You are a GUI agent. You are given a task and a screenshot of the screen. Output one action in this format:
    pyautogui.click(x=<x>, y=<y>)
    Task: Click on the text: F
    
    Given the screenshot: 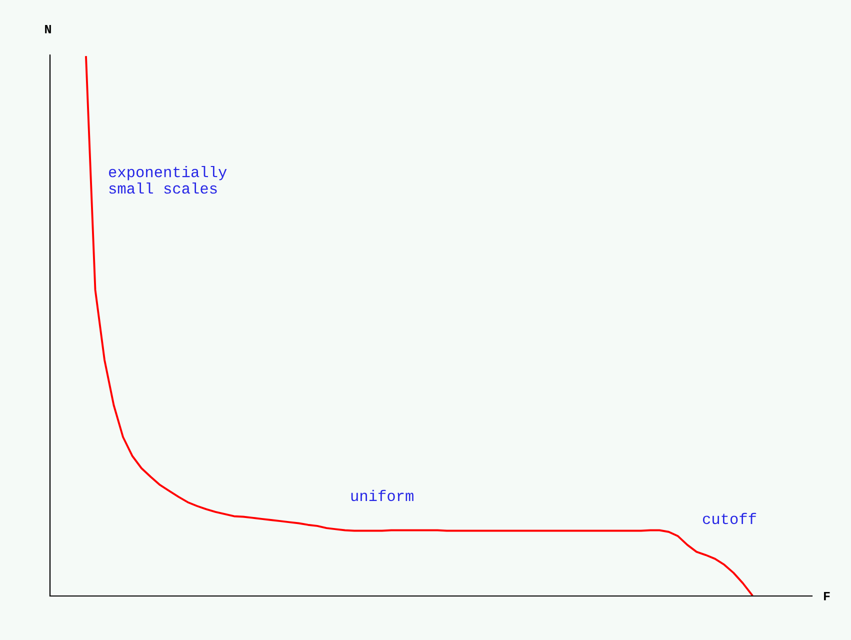 What is the action you would take?
    pyautogui.click(x=827, y=596)
    